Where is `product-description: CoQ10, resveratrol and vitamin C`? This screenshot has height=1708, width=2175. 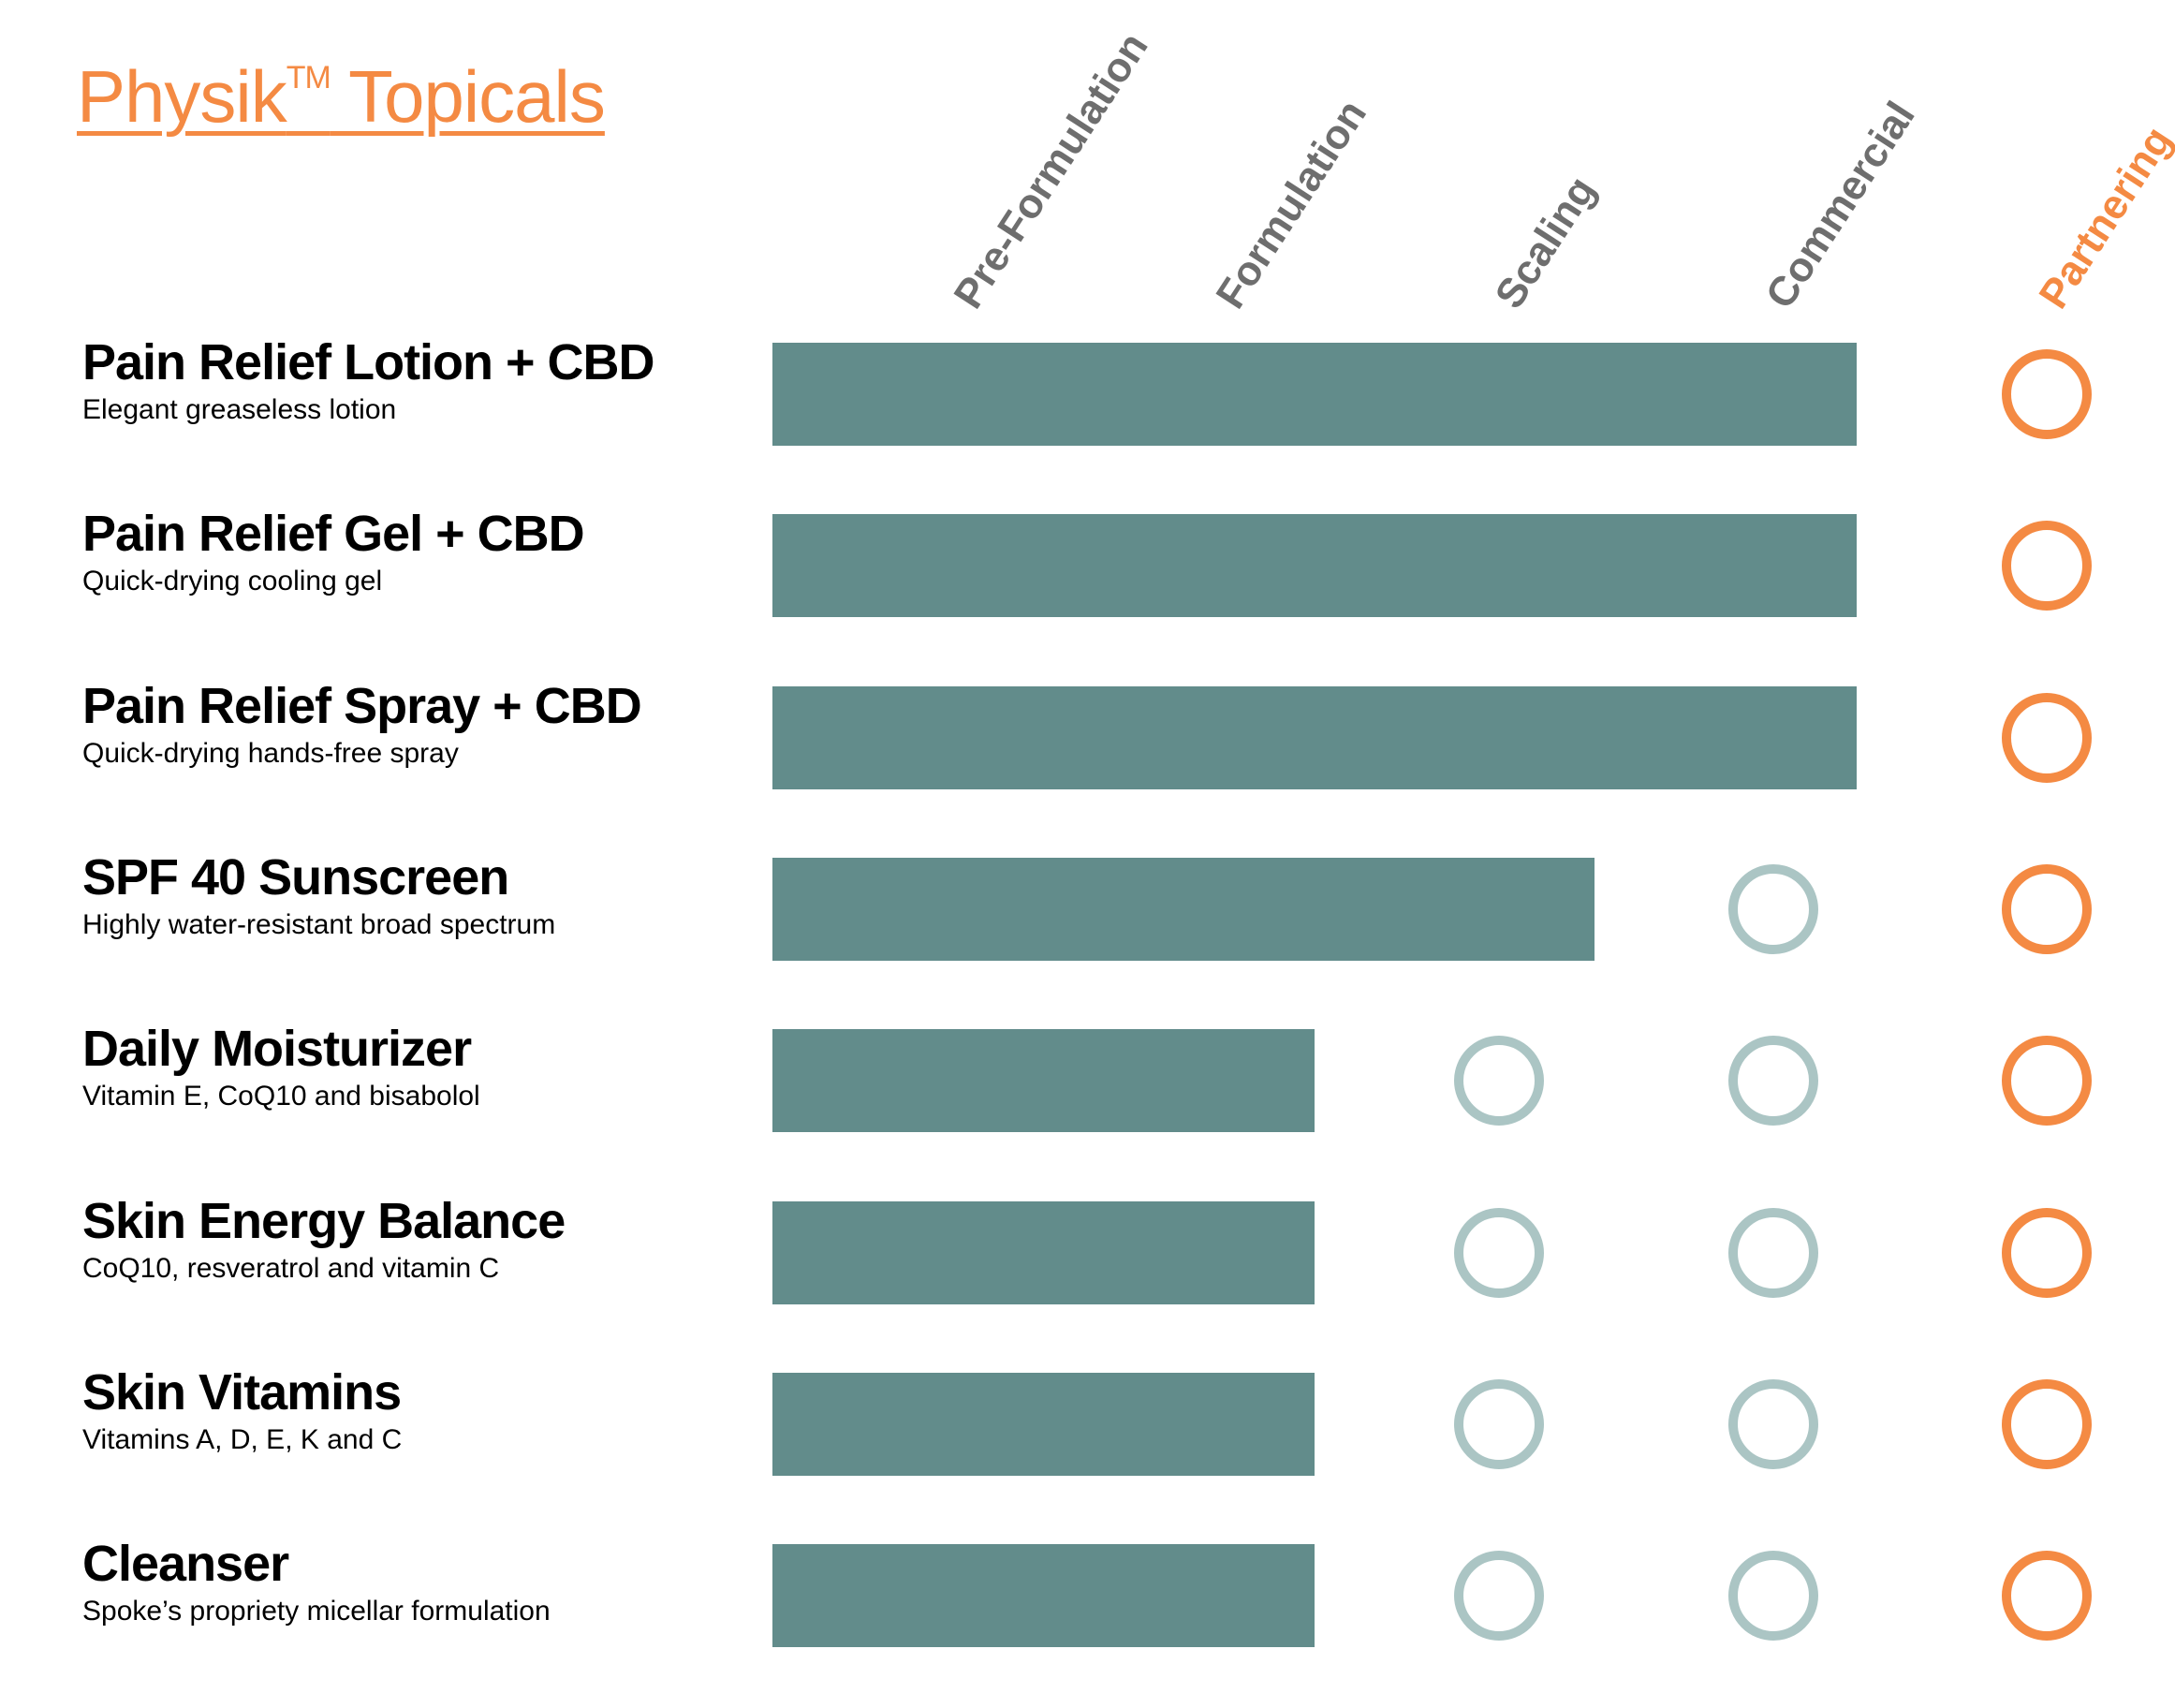 product-description: CoQ10, resveratrol and vitamin C is located at coordinates (291, 1268).